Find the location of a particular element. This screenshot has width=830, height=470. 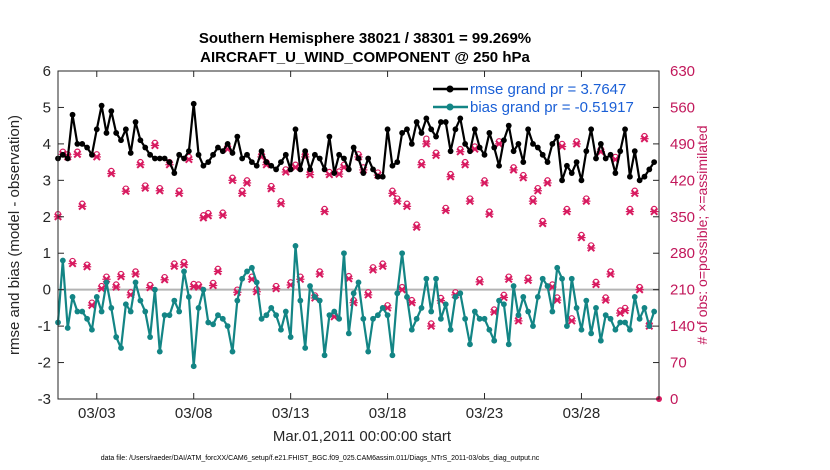

y-tick-label: 5 is located at coordinates (47, 107).